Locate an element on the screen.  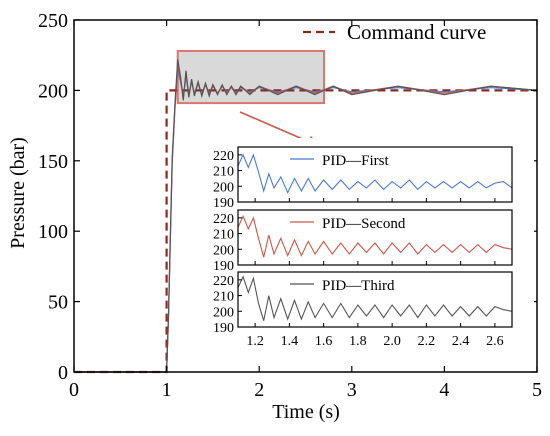
inset-x-tick-label: 1.6 is located at coordinates (324, 341).